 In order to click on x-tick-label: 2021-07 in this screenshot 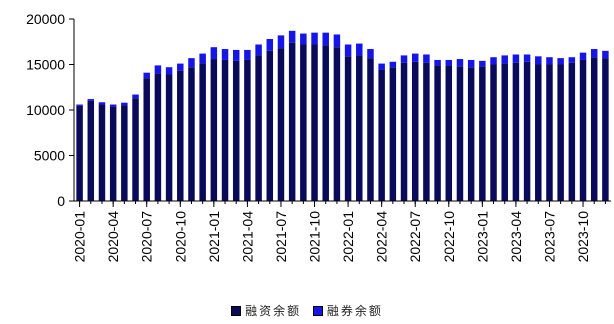, I will do `click(281, 237)`.